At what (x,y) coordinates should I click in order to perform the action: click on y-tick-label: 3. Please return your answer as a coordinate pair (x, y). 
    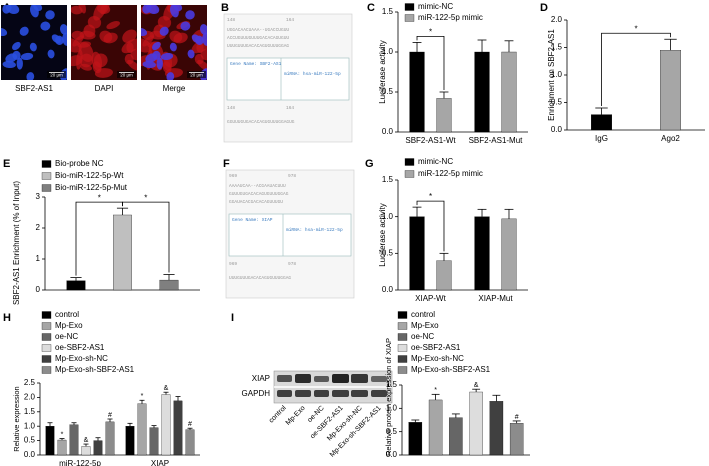
    Looking at the image, I should click on (38, 196).